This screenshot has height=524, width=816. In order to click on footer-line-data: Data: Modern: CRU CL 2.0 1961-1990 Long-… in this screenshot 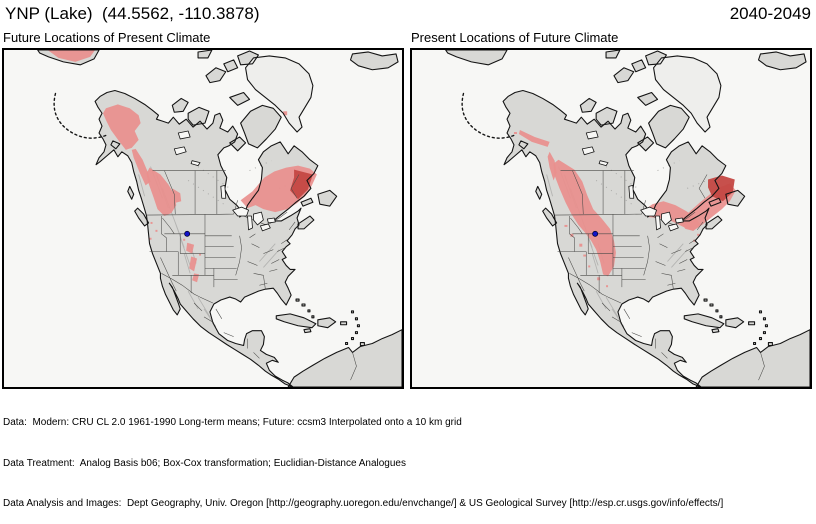, I will do `click(232, 422)`.